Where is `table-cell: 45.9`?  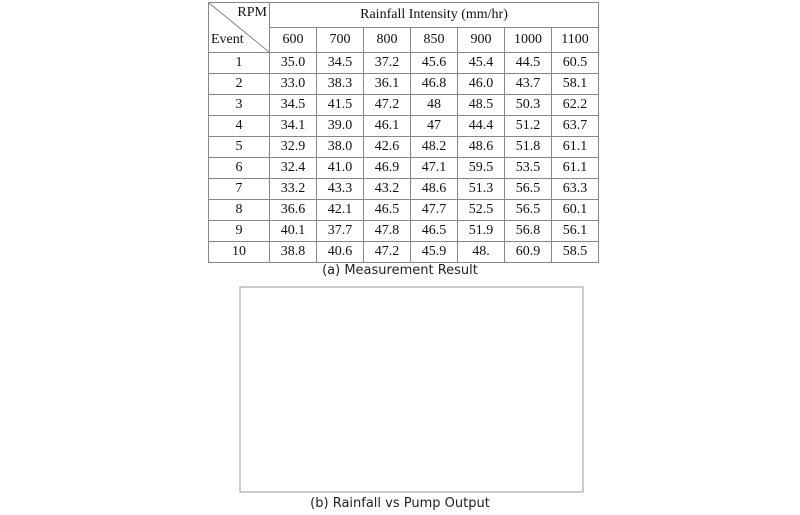 table-cell: 45.9 is located at coordinates (434, 252).